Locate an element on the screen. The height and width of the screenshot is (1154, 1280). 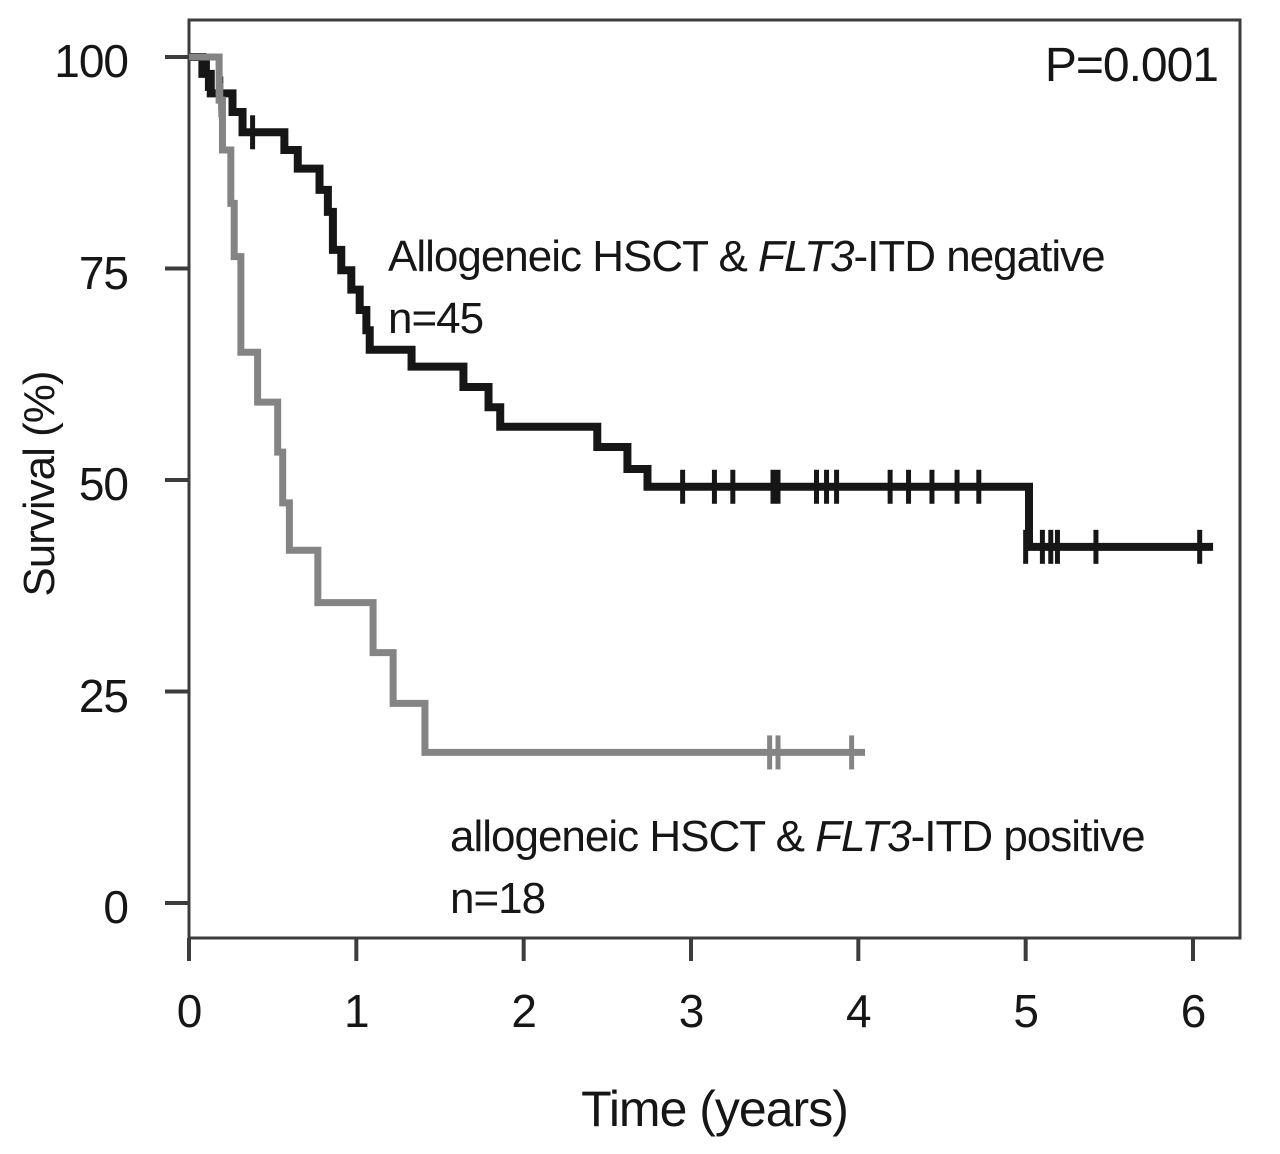
x-tick-label: 1 is located at coordinates (357, 1011).